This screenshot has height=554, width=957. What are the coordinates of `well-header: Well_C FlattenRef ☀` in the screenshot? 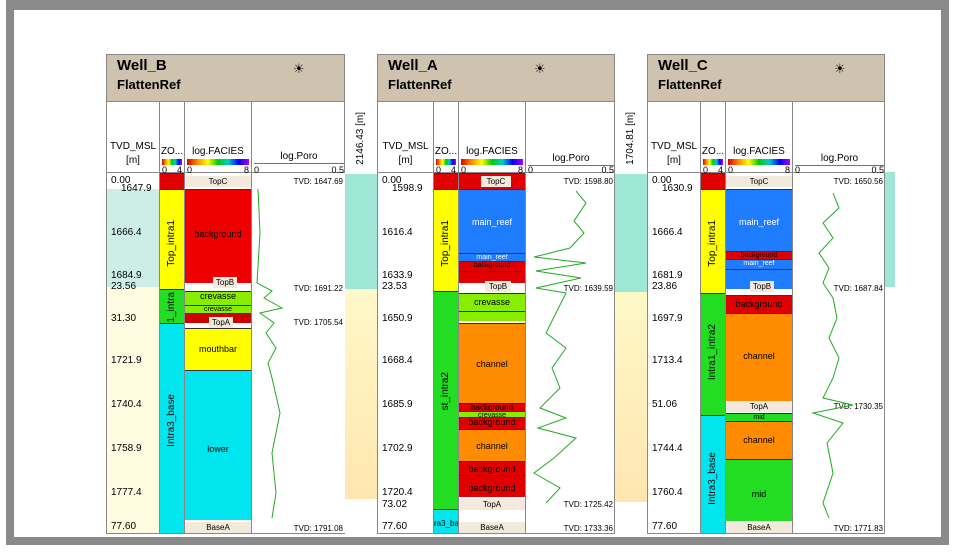 It's located at (766, 78).